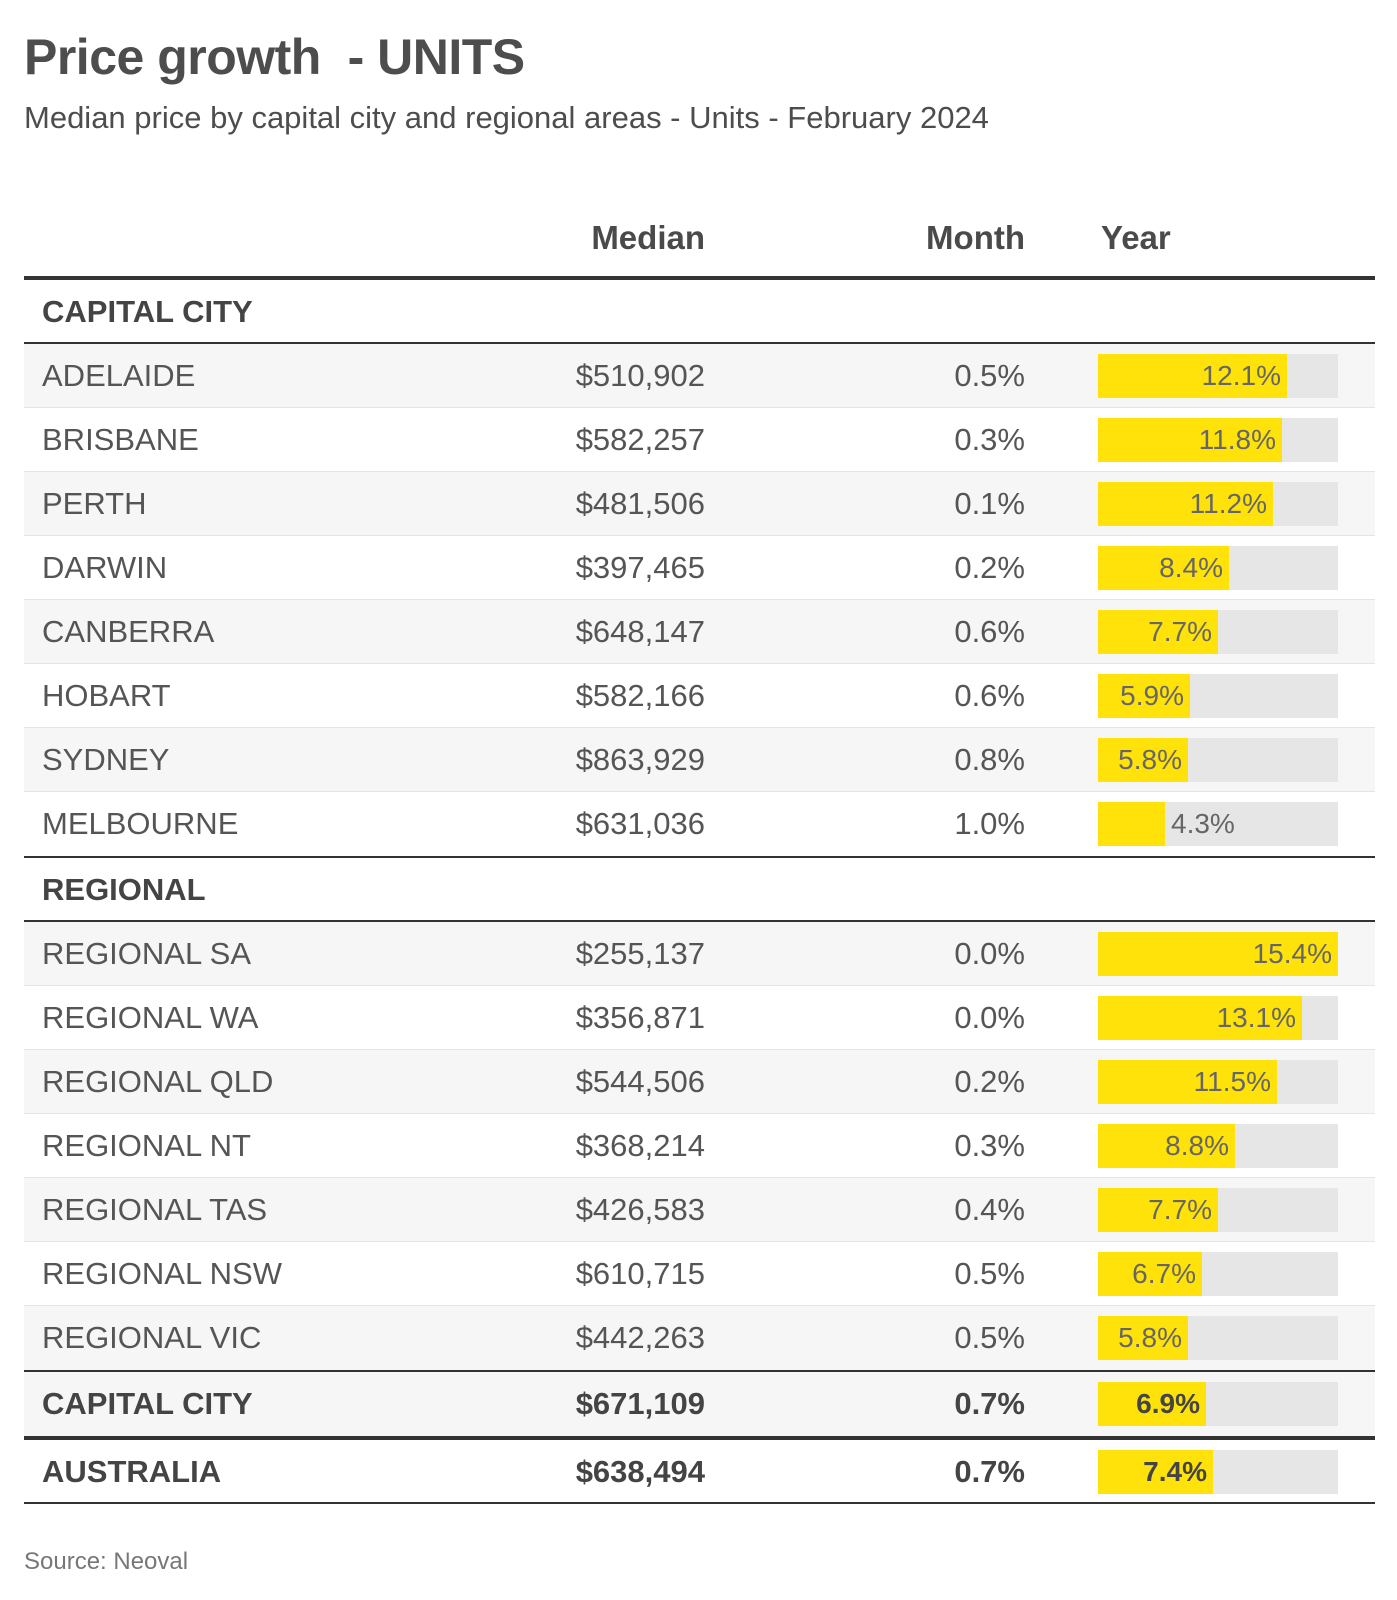 The width and height of the screenshot is (1397, 1600). What do you see at coordinates (640, 1017) in the screenshot?
I see `median-price: $356,871` at bounding box center [640, 1017].